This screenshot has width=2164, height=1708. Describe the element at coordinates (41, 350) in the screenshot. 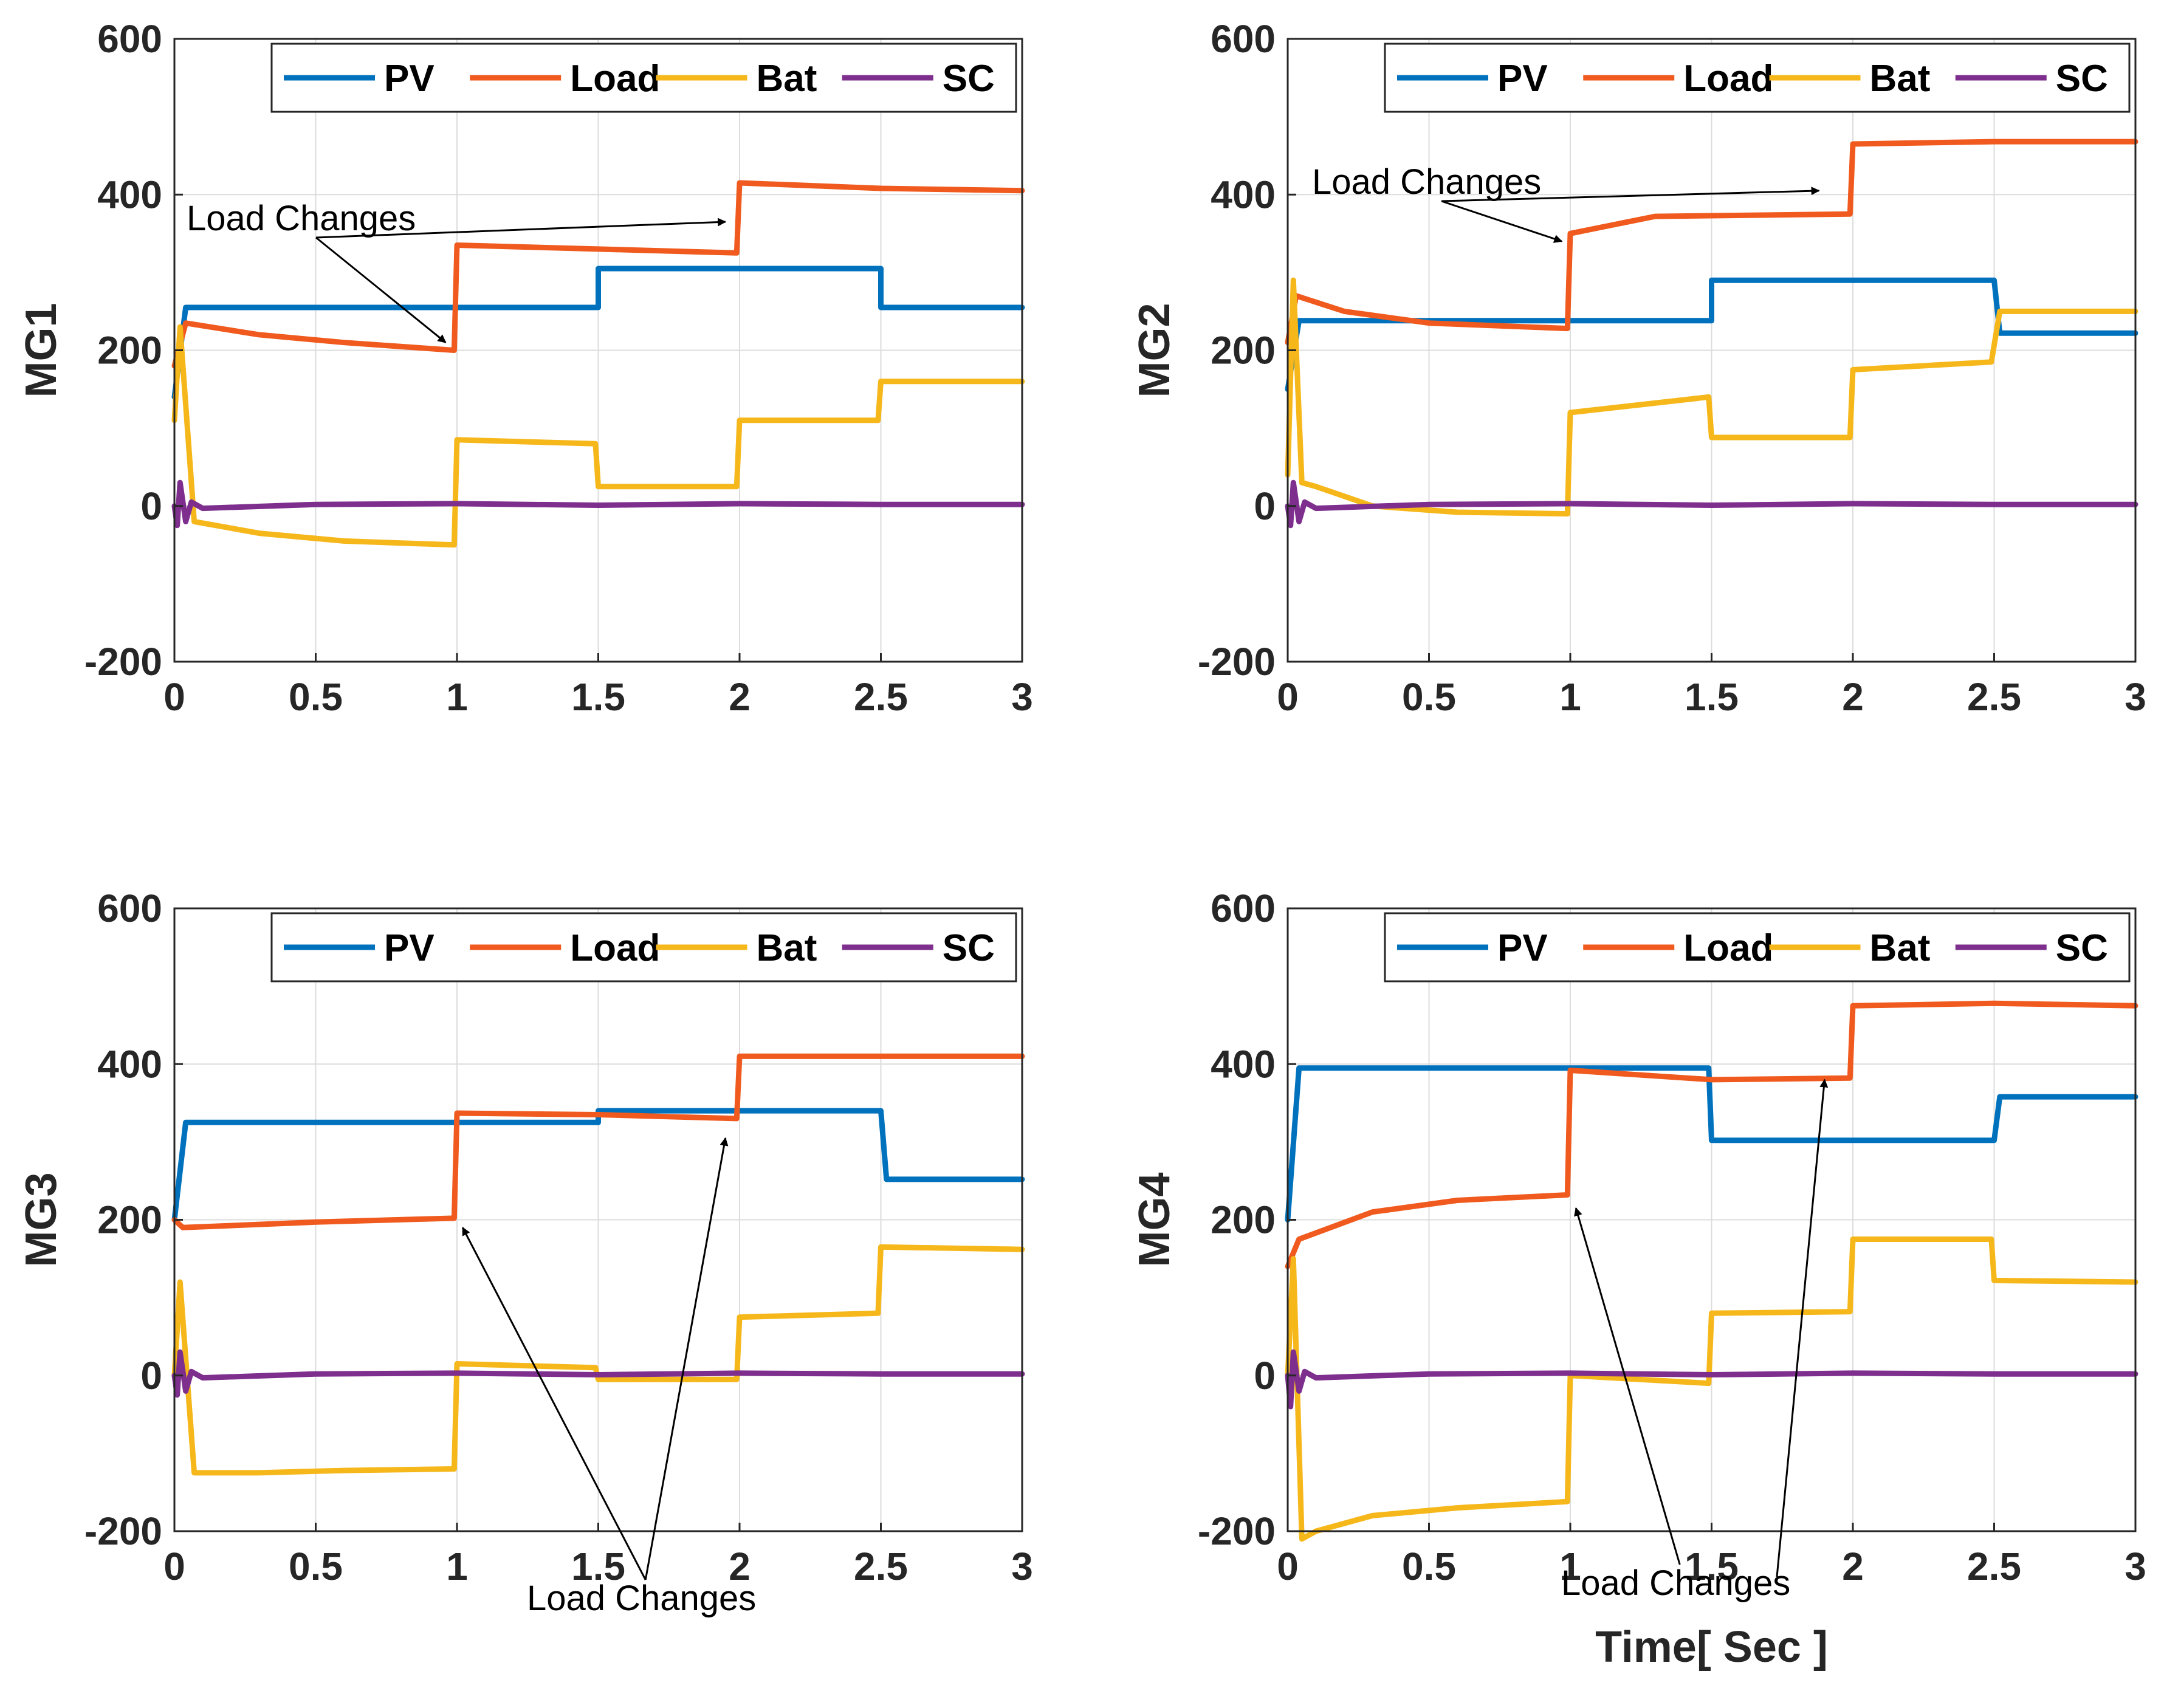

I see `y-axis-label: MG1` at that location.